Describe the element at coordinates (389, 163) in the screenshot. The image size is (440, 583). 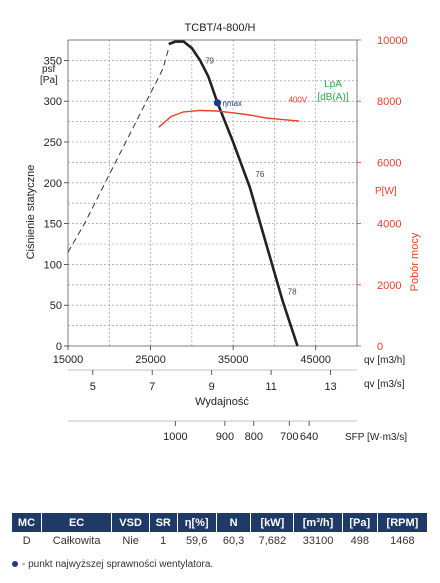
I see `y-right-tick-label: 6000` at that location.